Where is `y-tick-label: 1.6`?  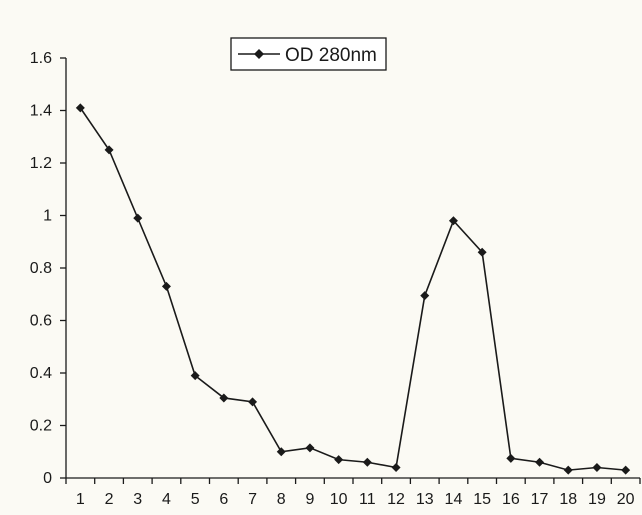
y-tick-label: 1.6 is located at coordinates (41, 58).